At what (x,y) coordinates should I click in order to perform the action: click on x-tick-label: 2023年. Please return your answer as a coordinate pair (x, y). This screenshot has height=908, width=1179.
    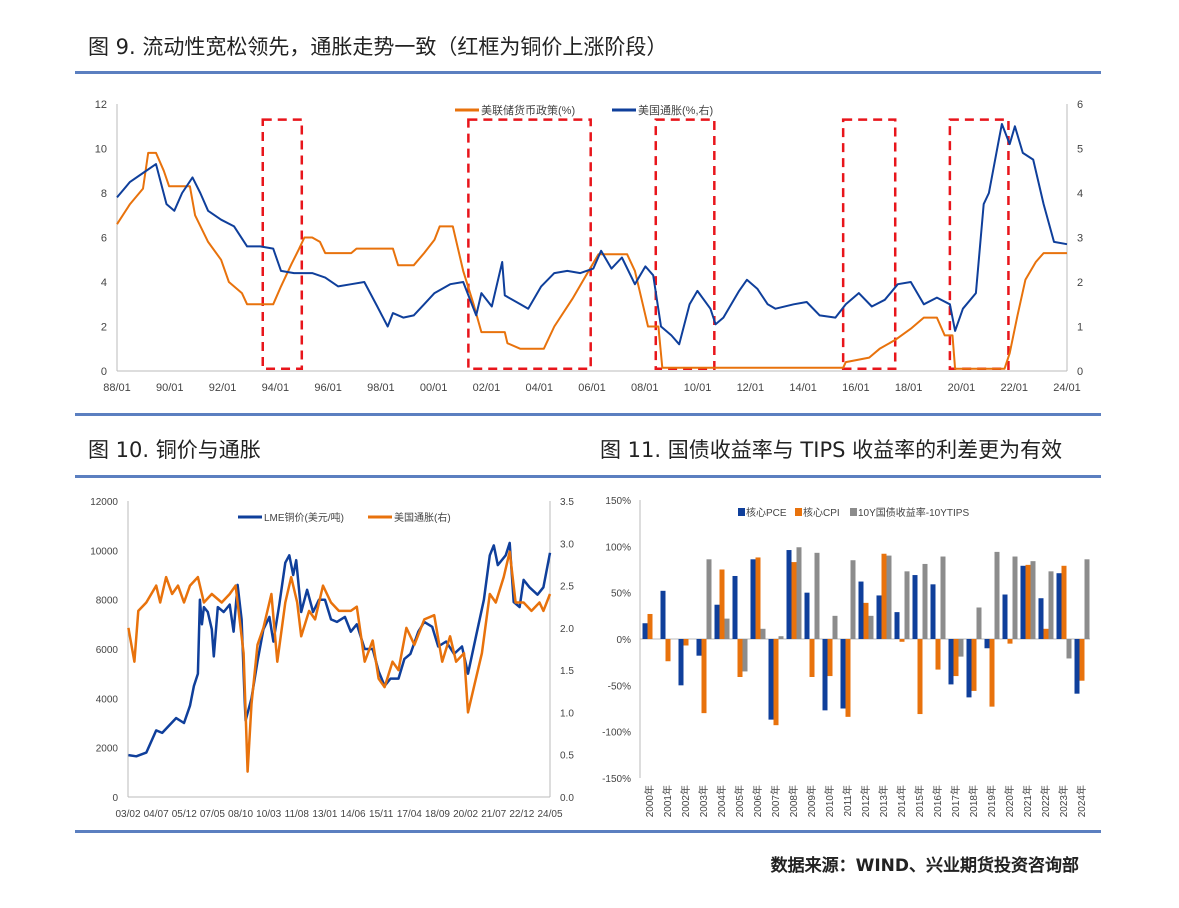
    Looking at the image, I should click on (1063, 801).